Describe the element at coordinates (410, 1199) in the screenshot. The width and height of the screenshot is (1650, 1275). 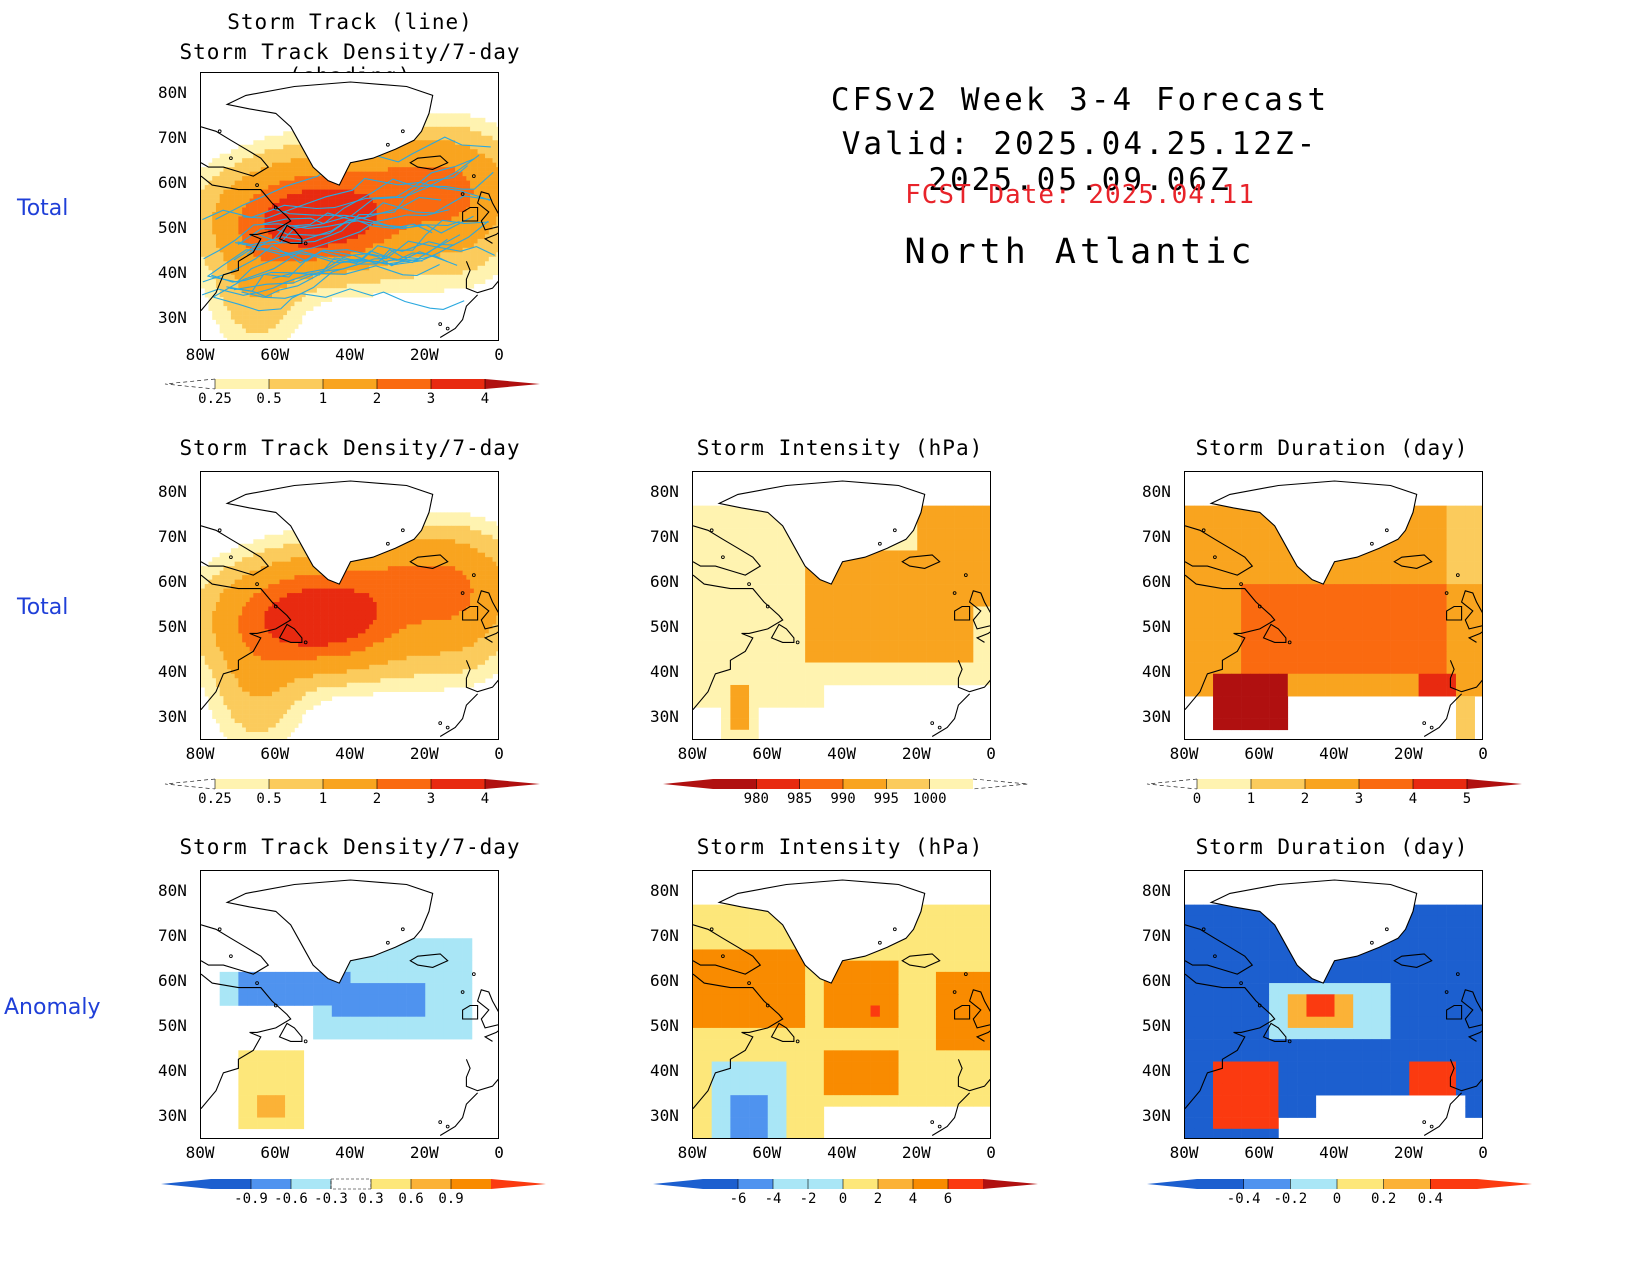
I see `colorbar-tick-label: 0.6` at that location.